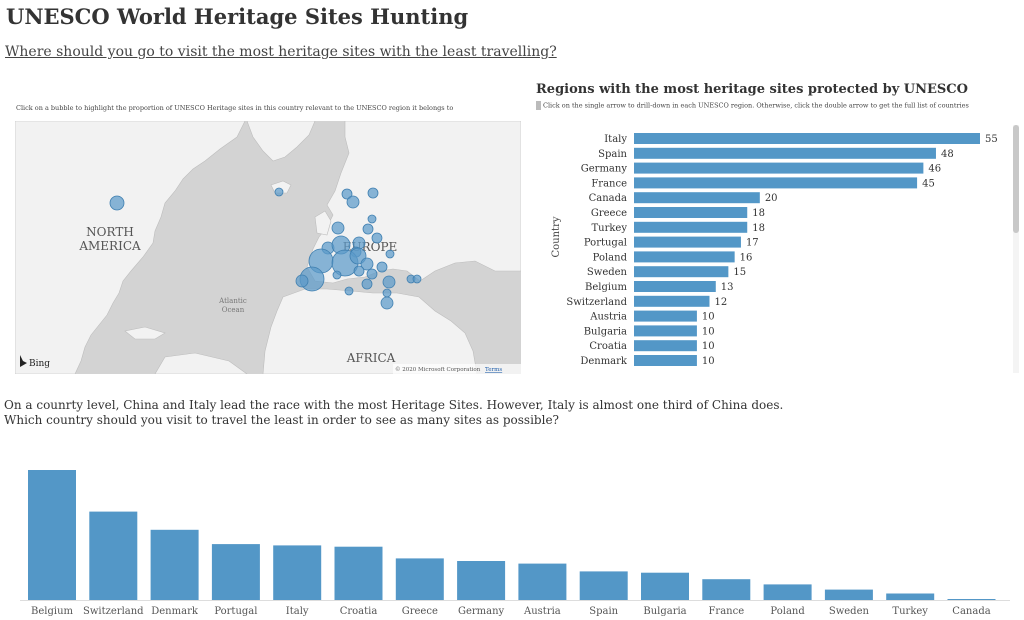 The height and width of the screenshot is (620, 1024). Describe the element at coordinates (371, 358) in the screenshot. I see `map-label-africa: AFRICA` at that location.